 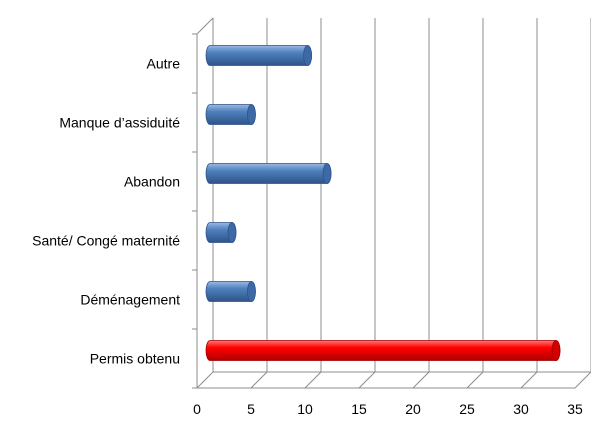 What do you see at coordinates (251, 409) in the screenshot?
I see `x-tick-label: 5` at bounding box center [251, 409].